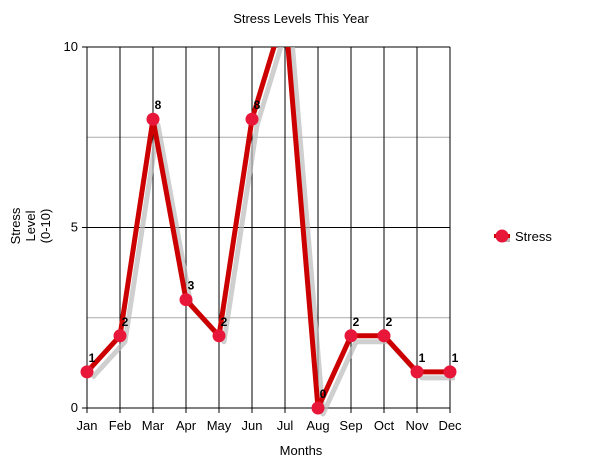 Image resolution: width=600 pixels, height=463 pixels. Describe the element at coordinates (301, 18) in the screenshot. I see `chart-title: Stress Levels This Year` at that location.